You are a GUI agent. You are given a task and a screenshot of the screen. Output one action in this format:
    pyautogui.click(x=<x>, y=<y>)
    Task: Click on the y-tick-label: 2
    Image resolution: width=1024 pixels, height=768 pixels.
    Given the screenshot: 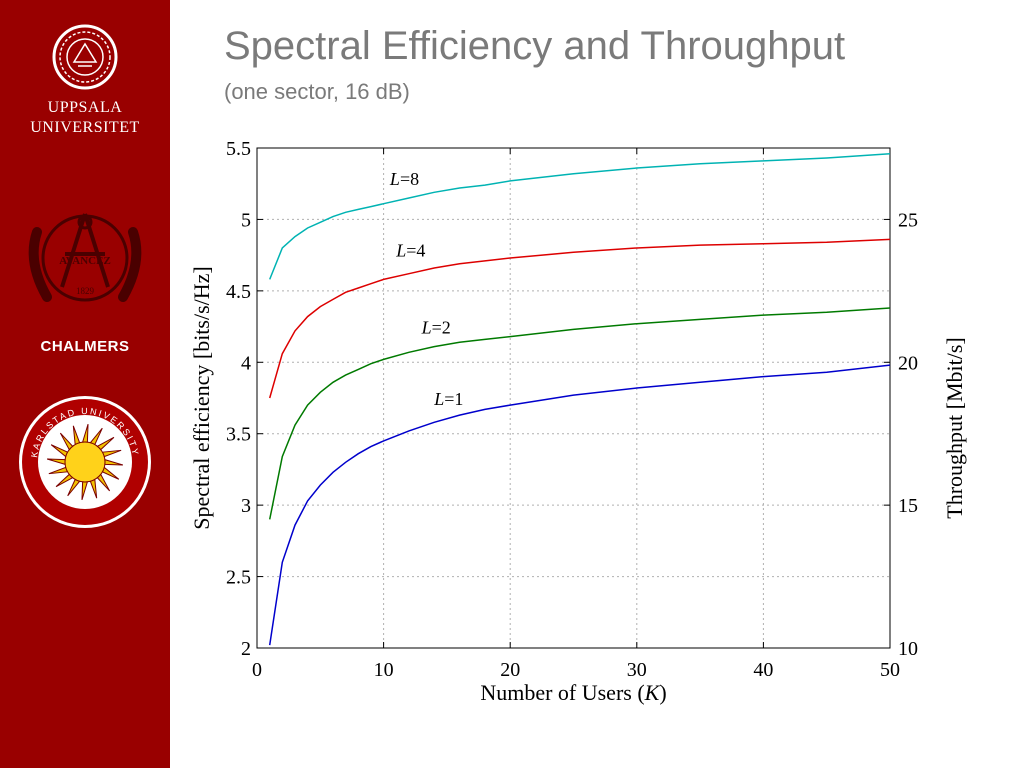 What is the action you would take?
    pyautogui.click(x=246, y=649)
    